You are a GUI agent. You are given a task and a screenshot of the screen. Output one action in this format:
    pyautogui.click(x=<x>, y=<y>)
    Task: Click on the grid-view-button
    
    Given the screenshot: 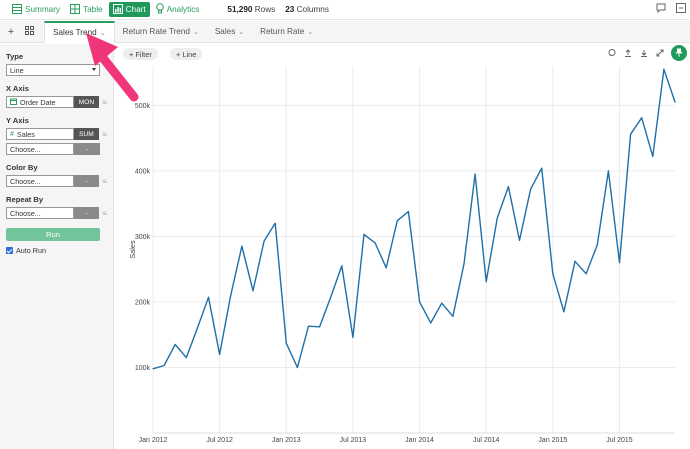 What is the action you would take?
    pyautogui.click(x=29, y=32)
    